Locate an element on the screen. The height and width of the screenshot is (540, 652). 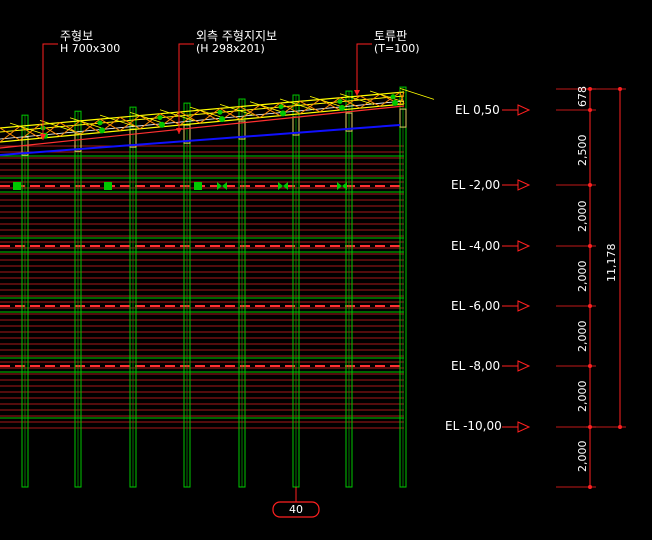
elevation-label: EL -2,00 is located at coordinates (476, 185).